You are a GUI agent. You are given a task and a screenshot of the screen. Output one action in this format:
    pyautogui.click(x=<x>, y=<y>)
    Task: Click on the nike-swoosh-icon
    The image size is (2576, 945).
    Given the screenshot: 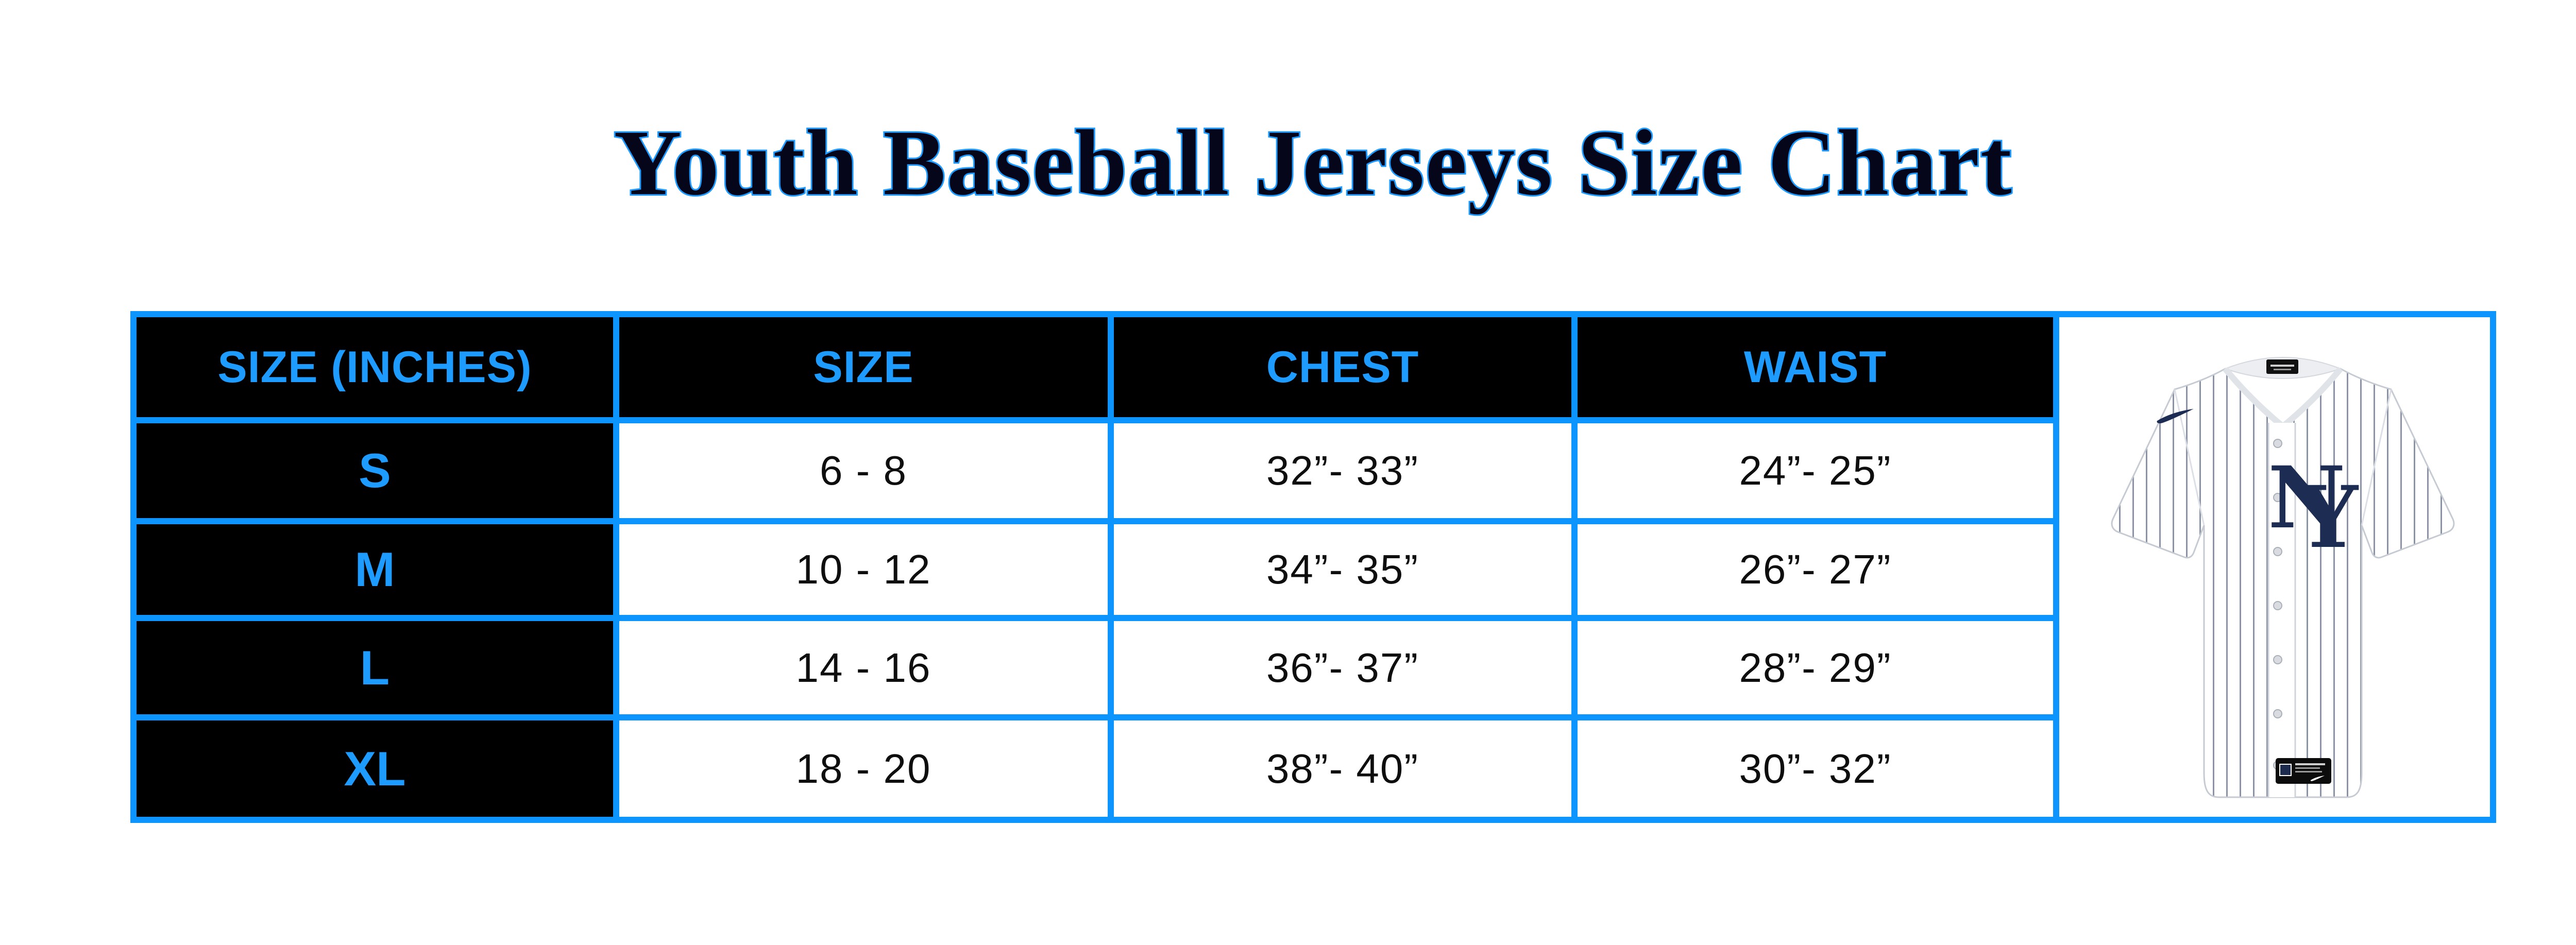 What is the action you would take?
    pyautogui.click(x=2175, y=417)
    